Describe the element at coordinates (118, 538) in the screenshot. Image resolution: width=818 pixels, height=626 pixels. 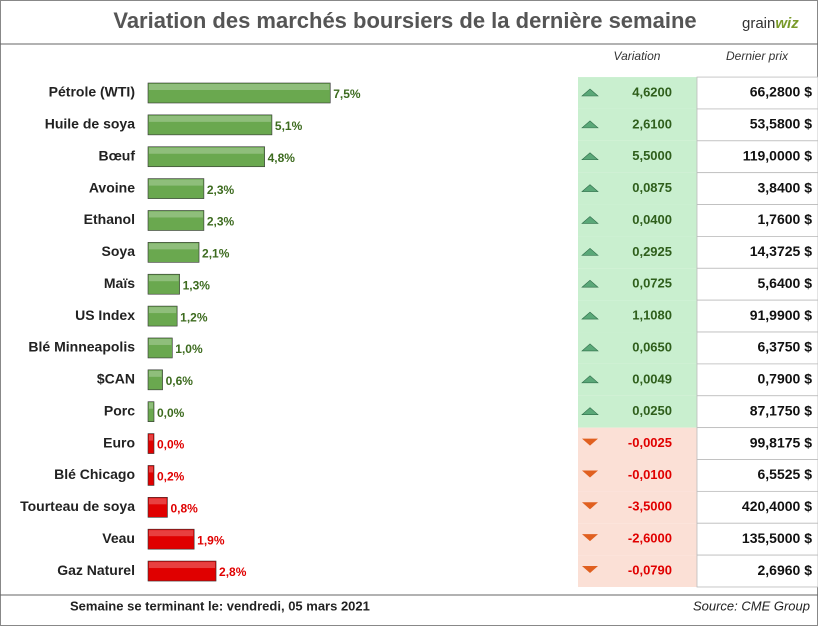
I see `category-label: Veau` at that location.